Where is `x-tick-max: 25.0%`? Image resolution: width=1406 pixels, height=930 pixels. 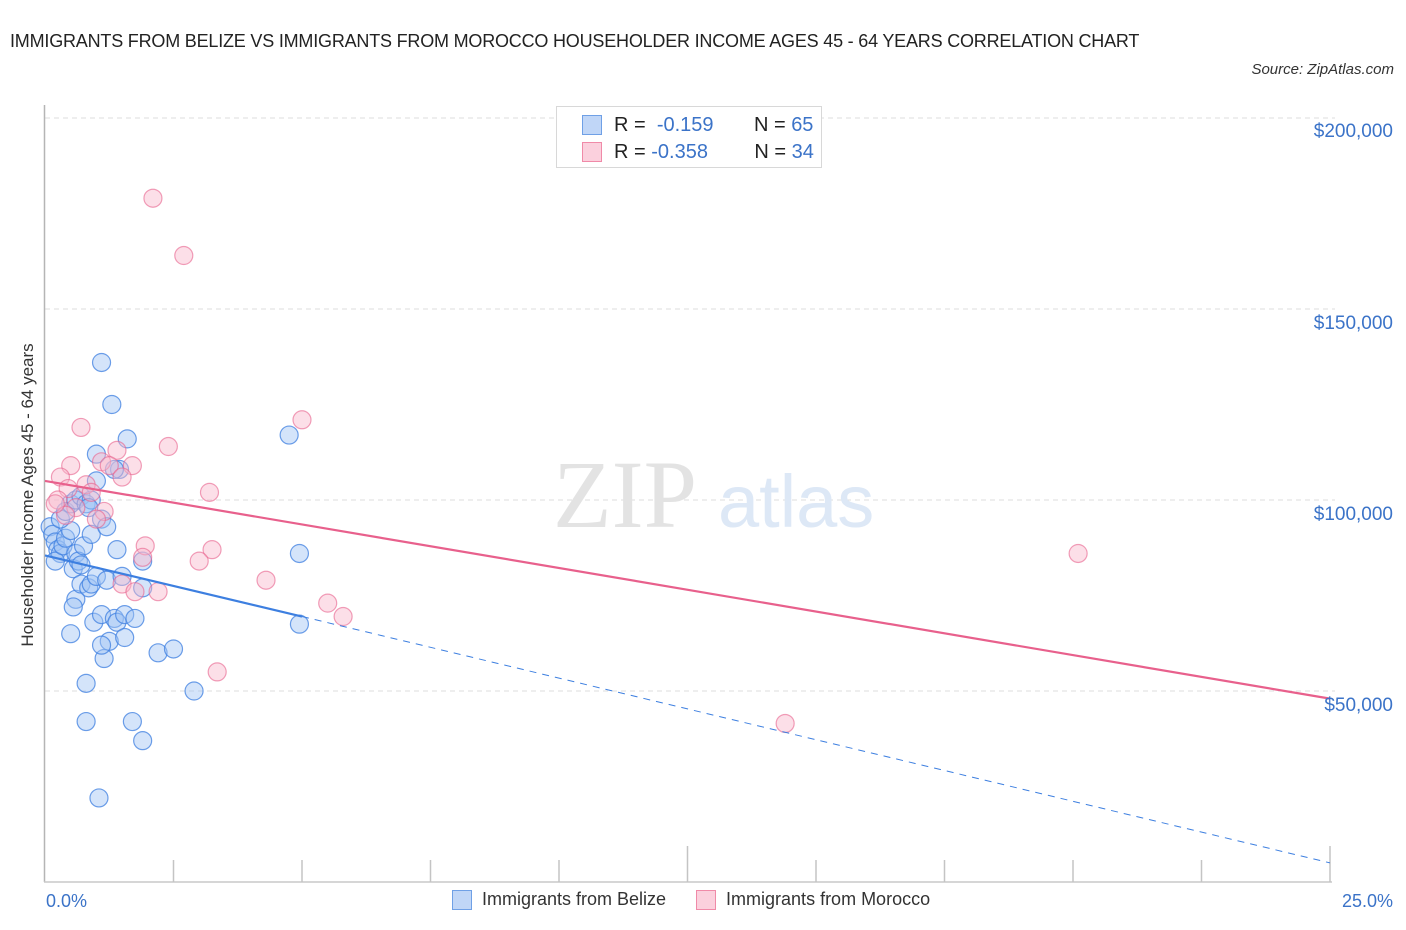 x-tick-max: 25.0% is located at coordinates (1367, 901).